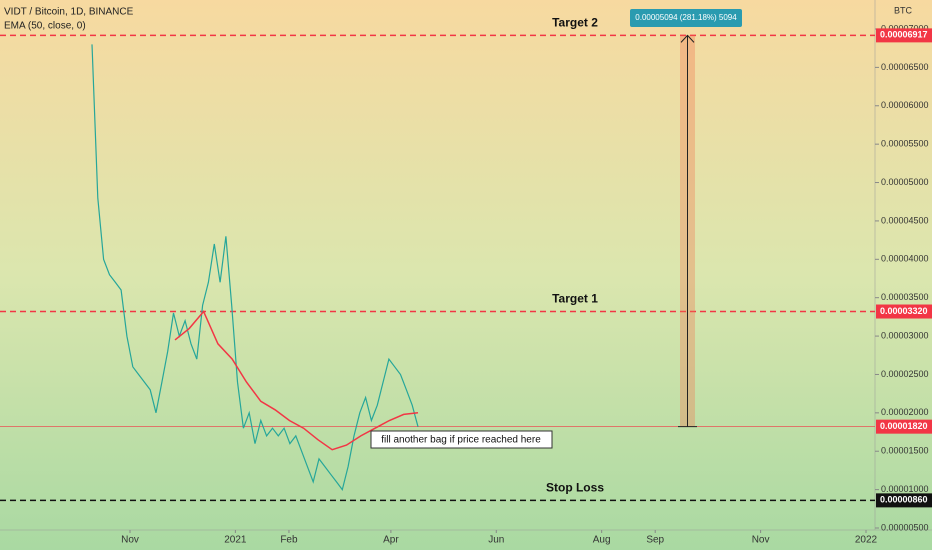 This screenshot has height=550, width=932. Describe the element at coordinates (905, 489) in the screenshot. I see `y-tick-label: 0.00001000` at that location.